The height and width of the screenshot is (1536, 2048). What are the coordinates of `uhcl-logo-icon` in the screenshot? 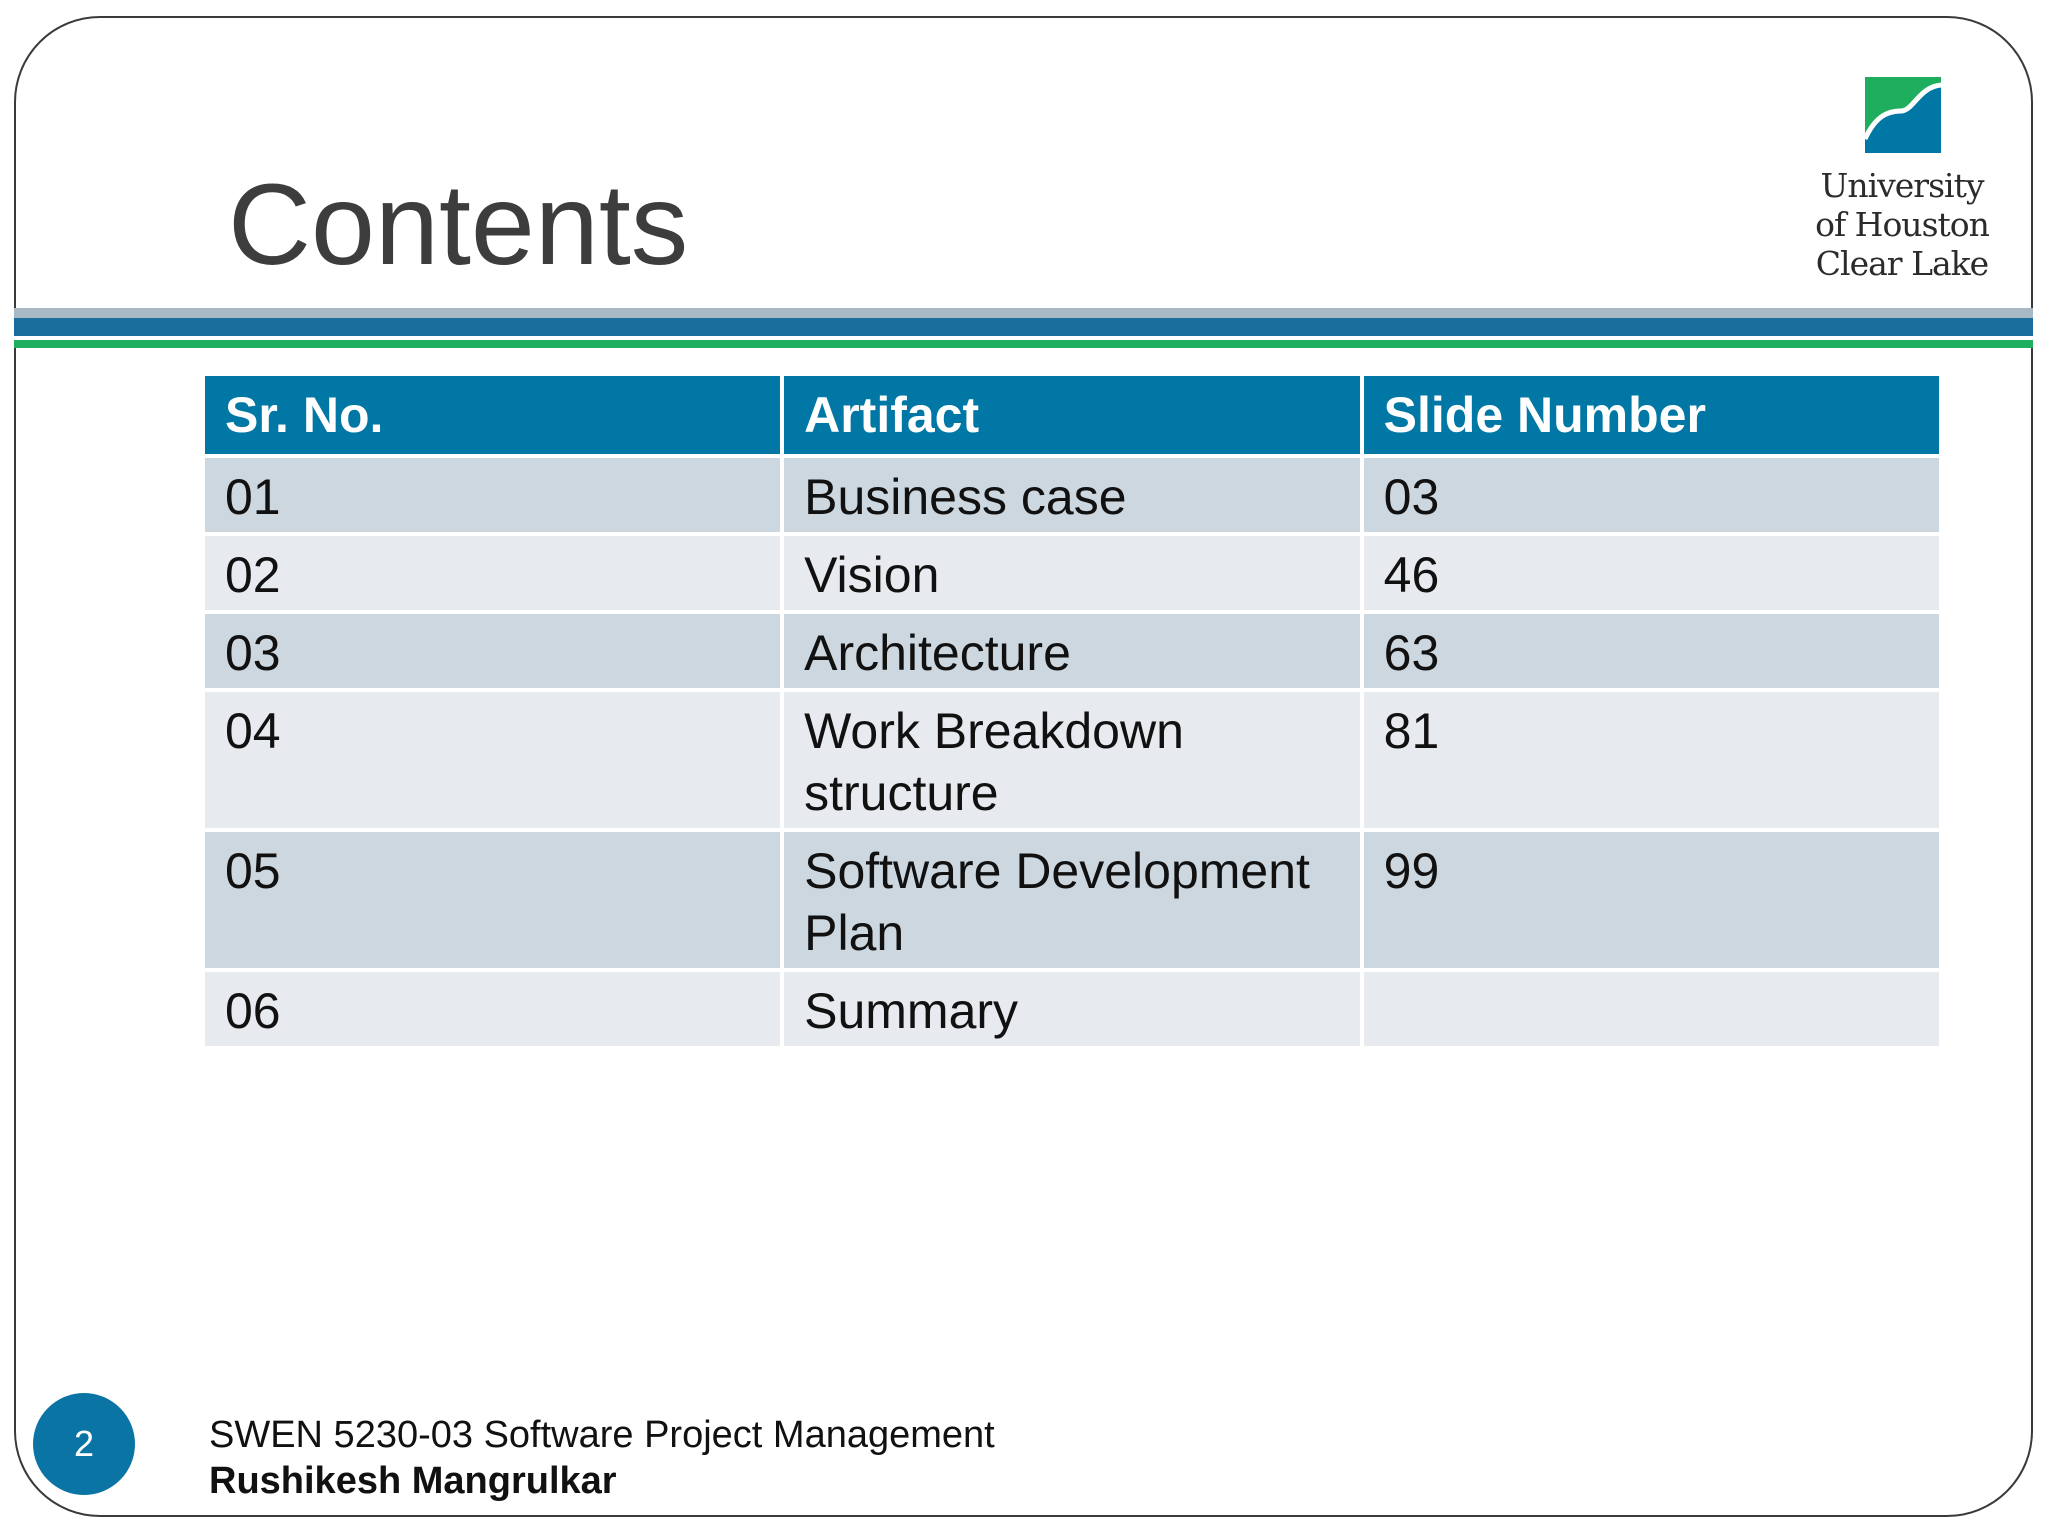 It's located at (1903, 115).